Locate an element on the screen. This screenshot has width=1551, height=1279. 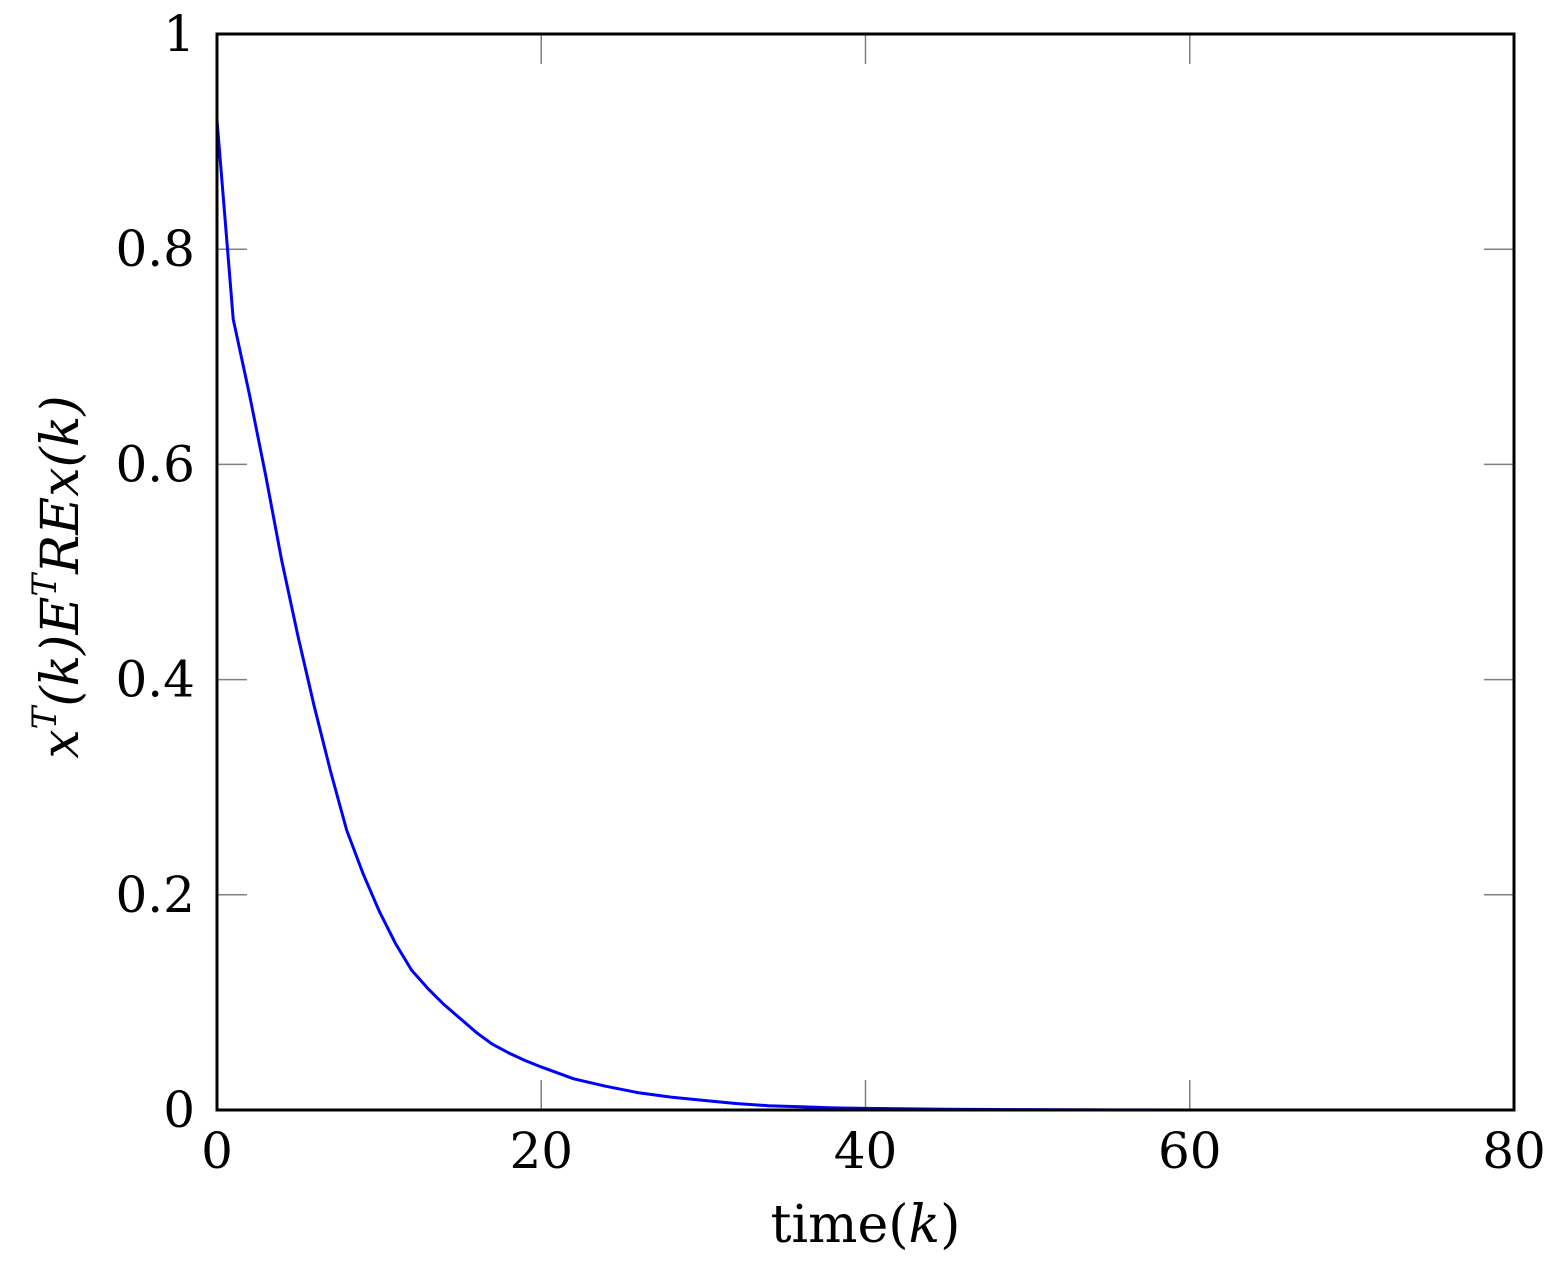
y-axis-label-sup-t1: T is located at coordinates (45, 716).